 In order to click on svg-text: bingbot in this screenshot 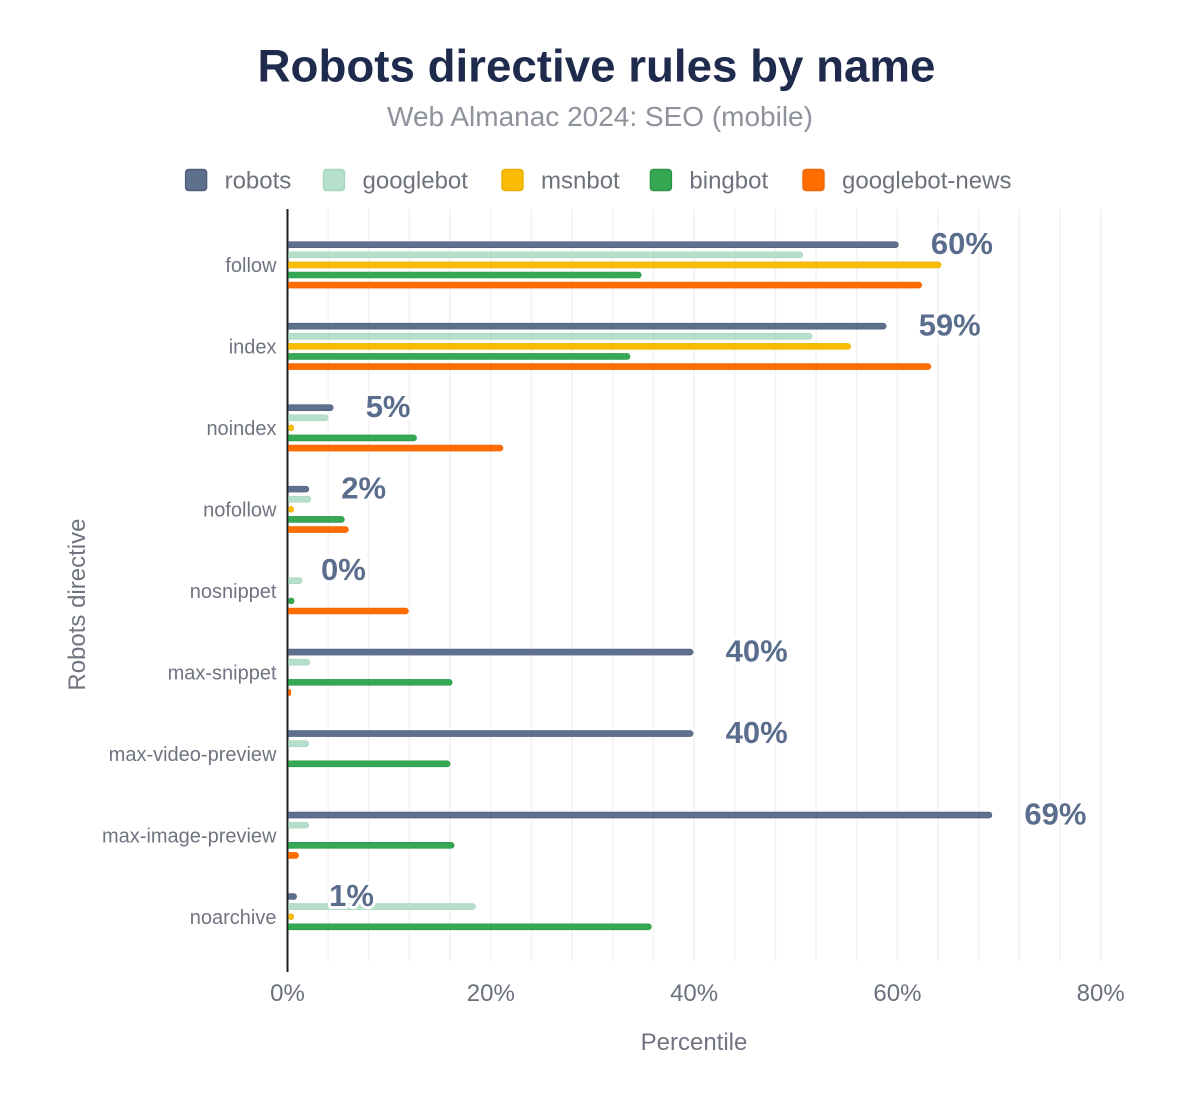, I will do `click(728, 181)`.